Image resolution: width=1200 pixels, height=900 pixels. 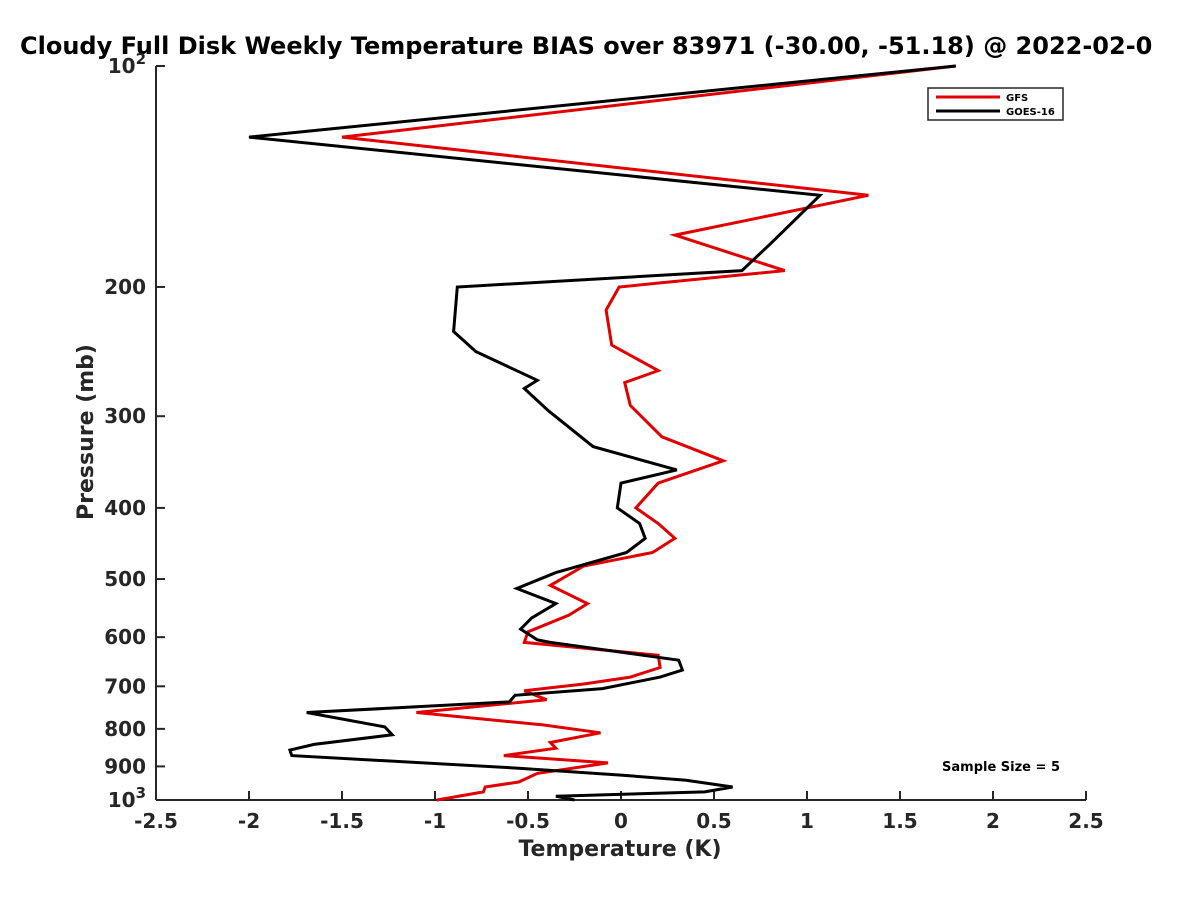 What do you see at coordinates (125, 579) in the screenshot?
I see `y-tick-label: 500` at bounding box center [125, 579].